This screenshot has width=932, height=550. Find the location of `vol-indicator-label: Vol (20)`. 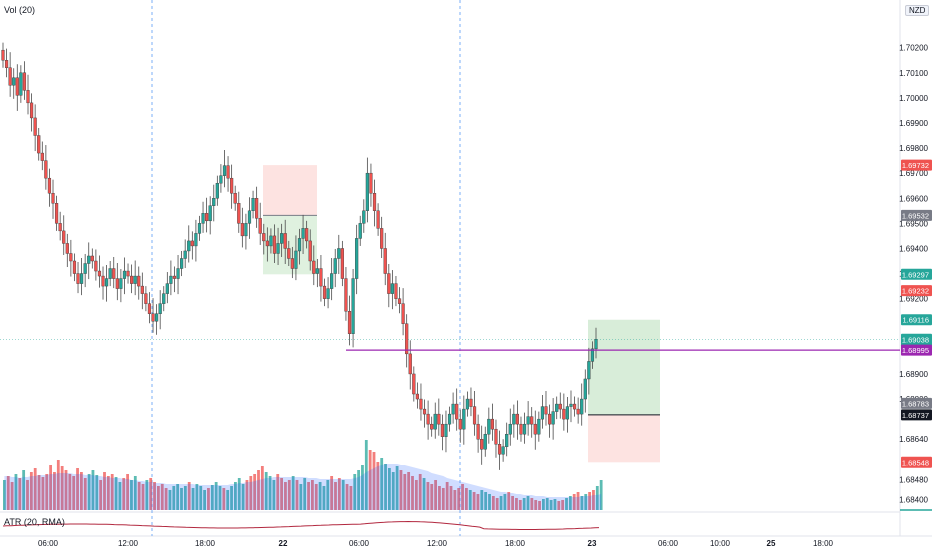

vol-indicator-label: Vol (20) is located at coordinates (20, 10).